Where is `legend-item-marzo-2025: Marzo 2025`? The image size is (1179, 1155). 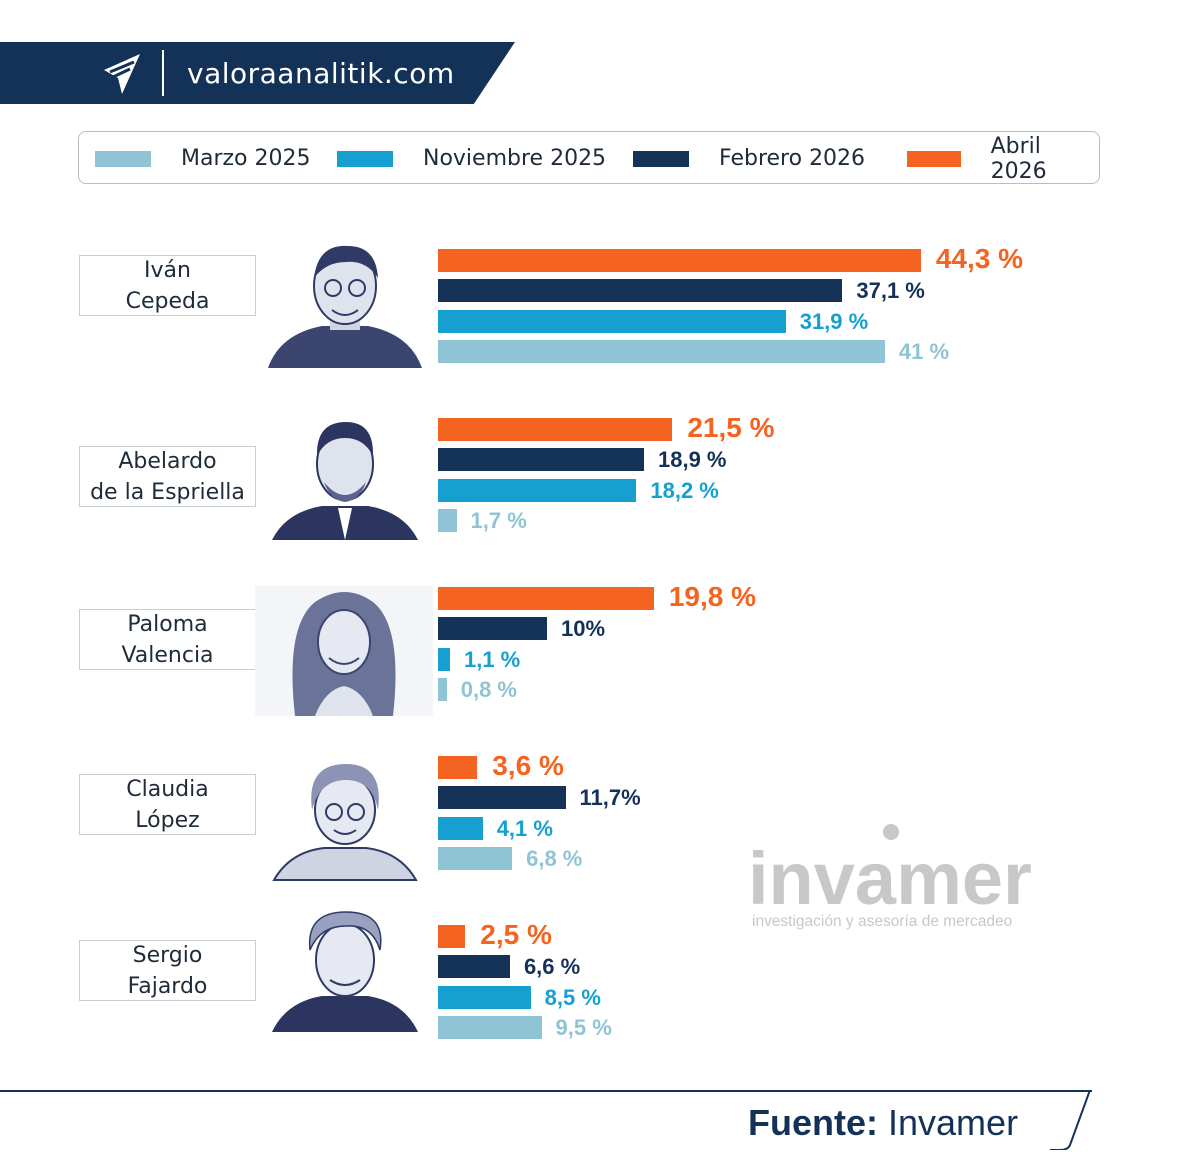
legend-item-marzo-2025: Marzo 2025 is located at coordinates (203, 158).